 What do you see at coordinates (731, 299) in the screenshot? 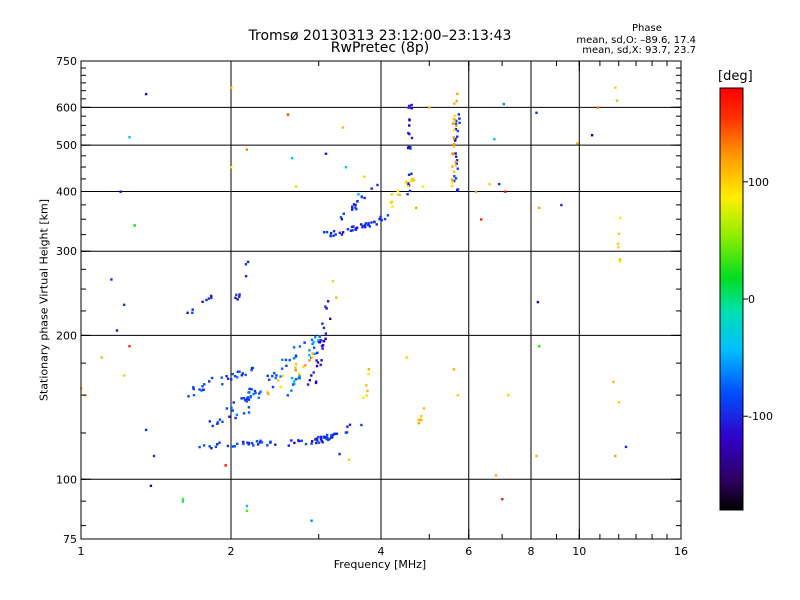
I see `phase-colorbar` at bounding box center [731, 299].